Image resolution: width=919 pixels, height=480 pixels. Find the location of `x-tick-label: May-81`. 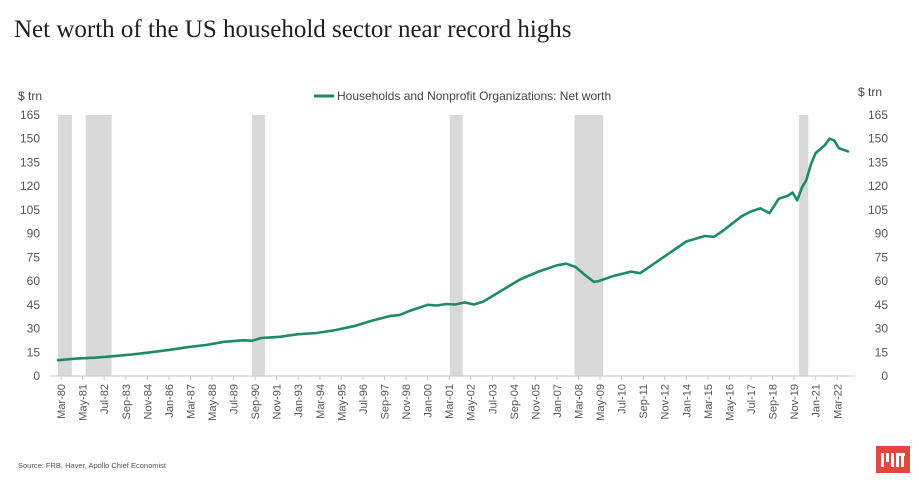

x-tick-label: May-81 is located at coordinates (84, 402).